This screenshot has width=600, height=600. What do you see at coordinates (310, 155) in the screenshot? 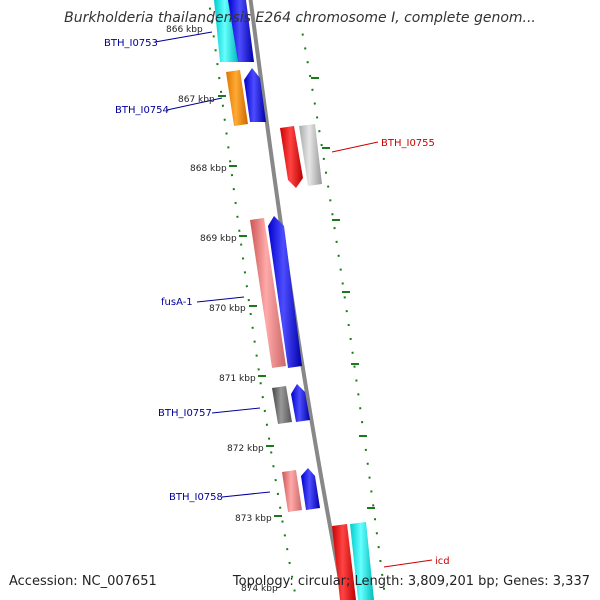
I see `feature-bth-i0755-partner` at bounding box center [310, 155].